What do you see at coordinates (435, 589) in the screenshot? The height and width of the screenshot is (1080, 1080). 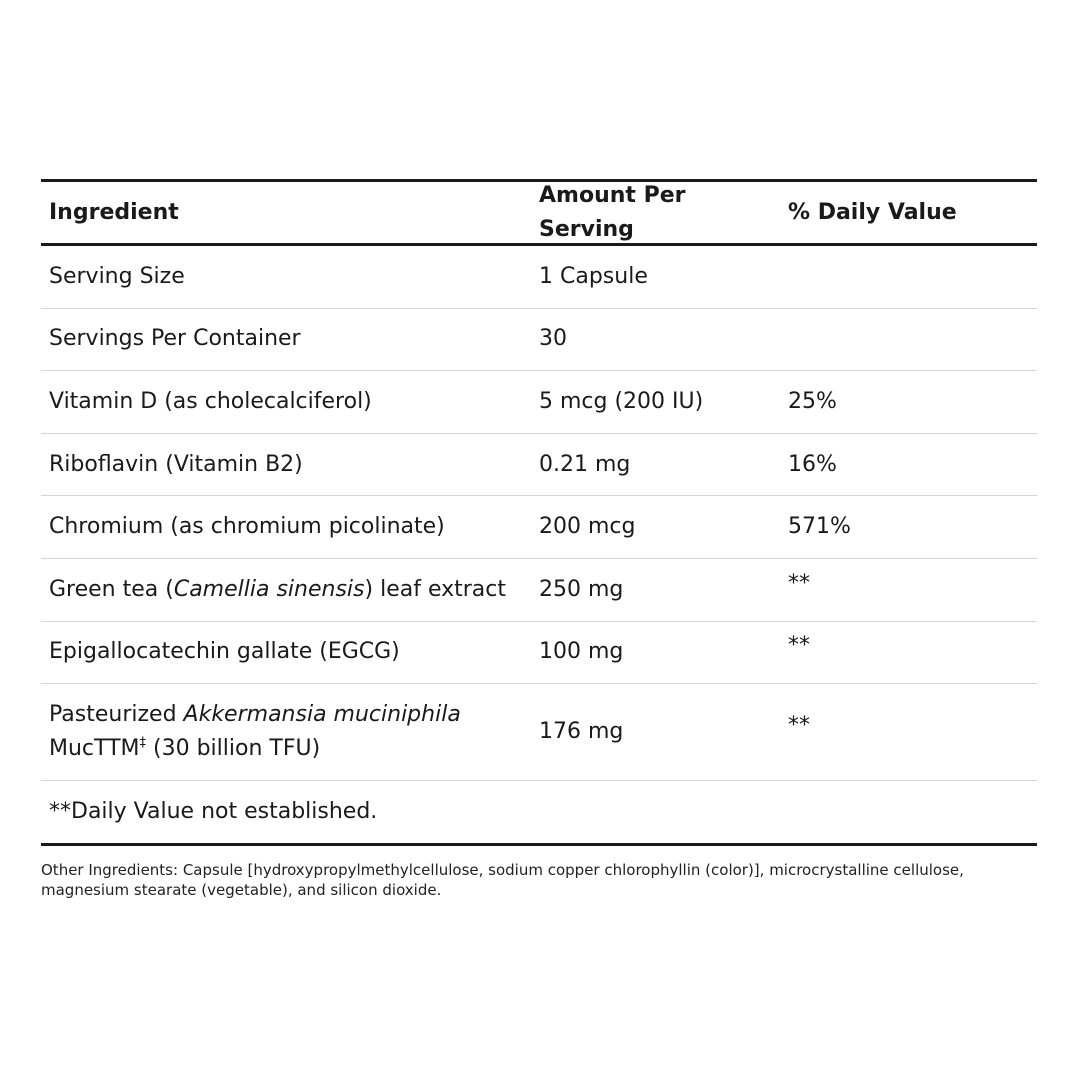 I see `ingredient-name-part: ) leaf extract` at bounding box center [435, 589].